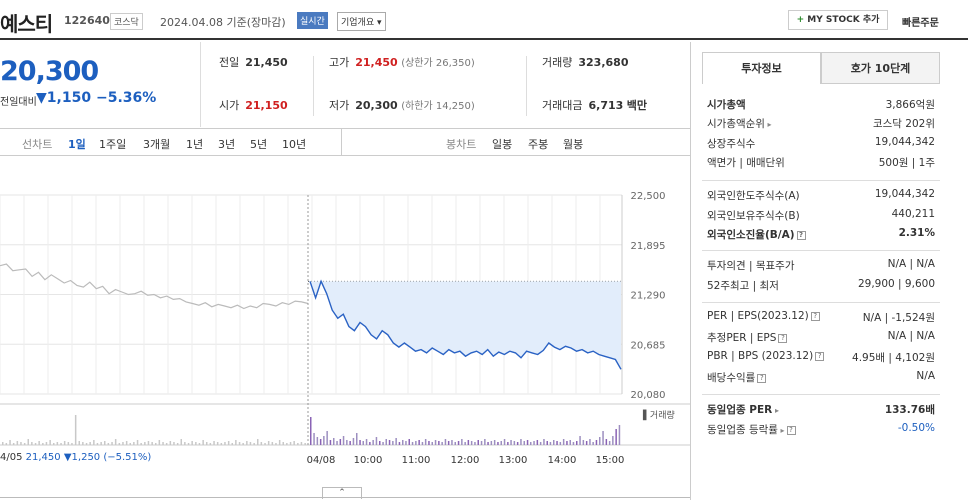 The width and height of the screenshot is (968, 500). I want to click on info-value: 3,866억원, so click(910, 105).